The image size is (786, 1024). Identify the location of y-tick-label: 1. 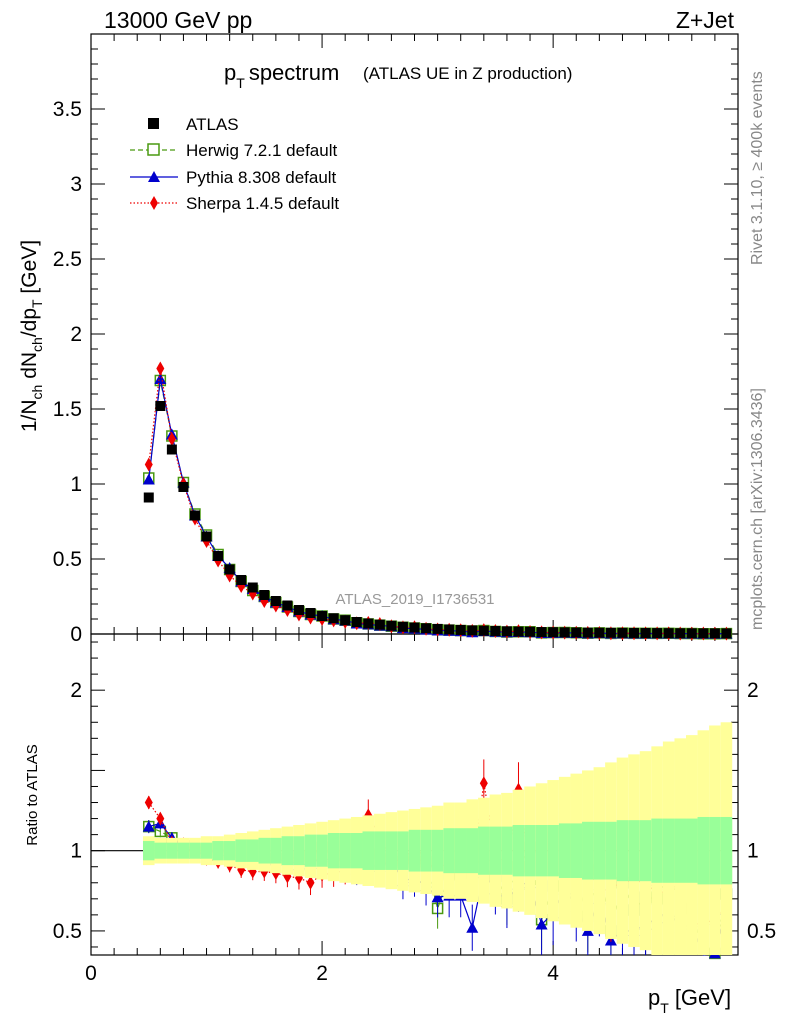
(76, 484).